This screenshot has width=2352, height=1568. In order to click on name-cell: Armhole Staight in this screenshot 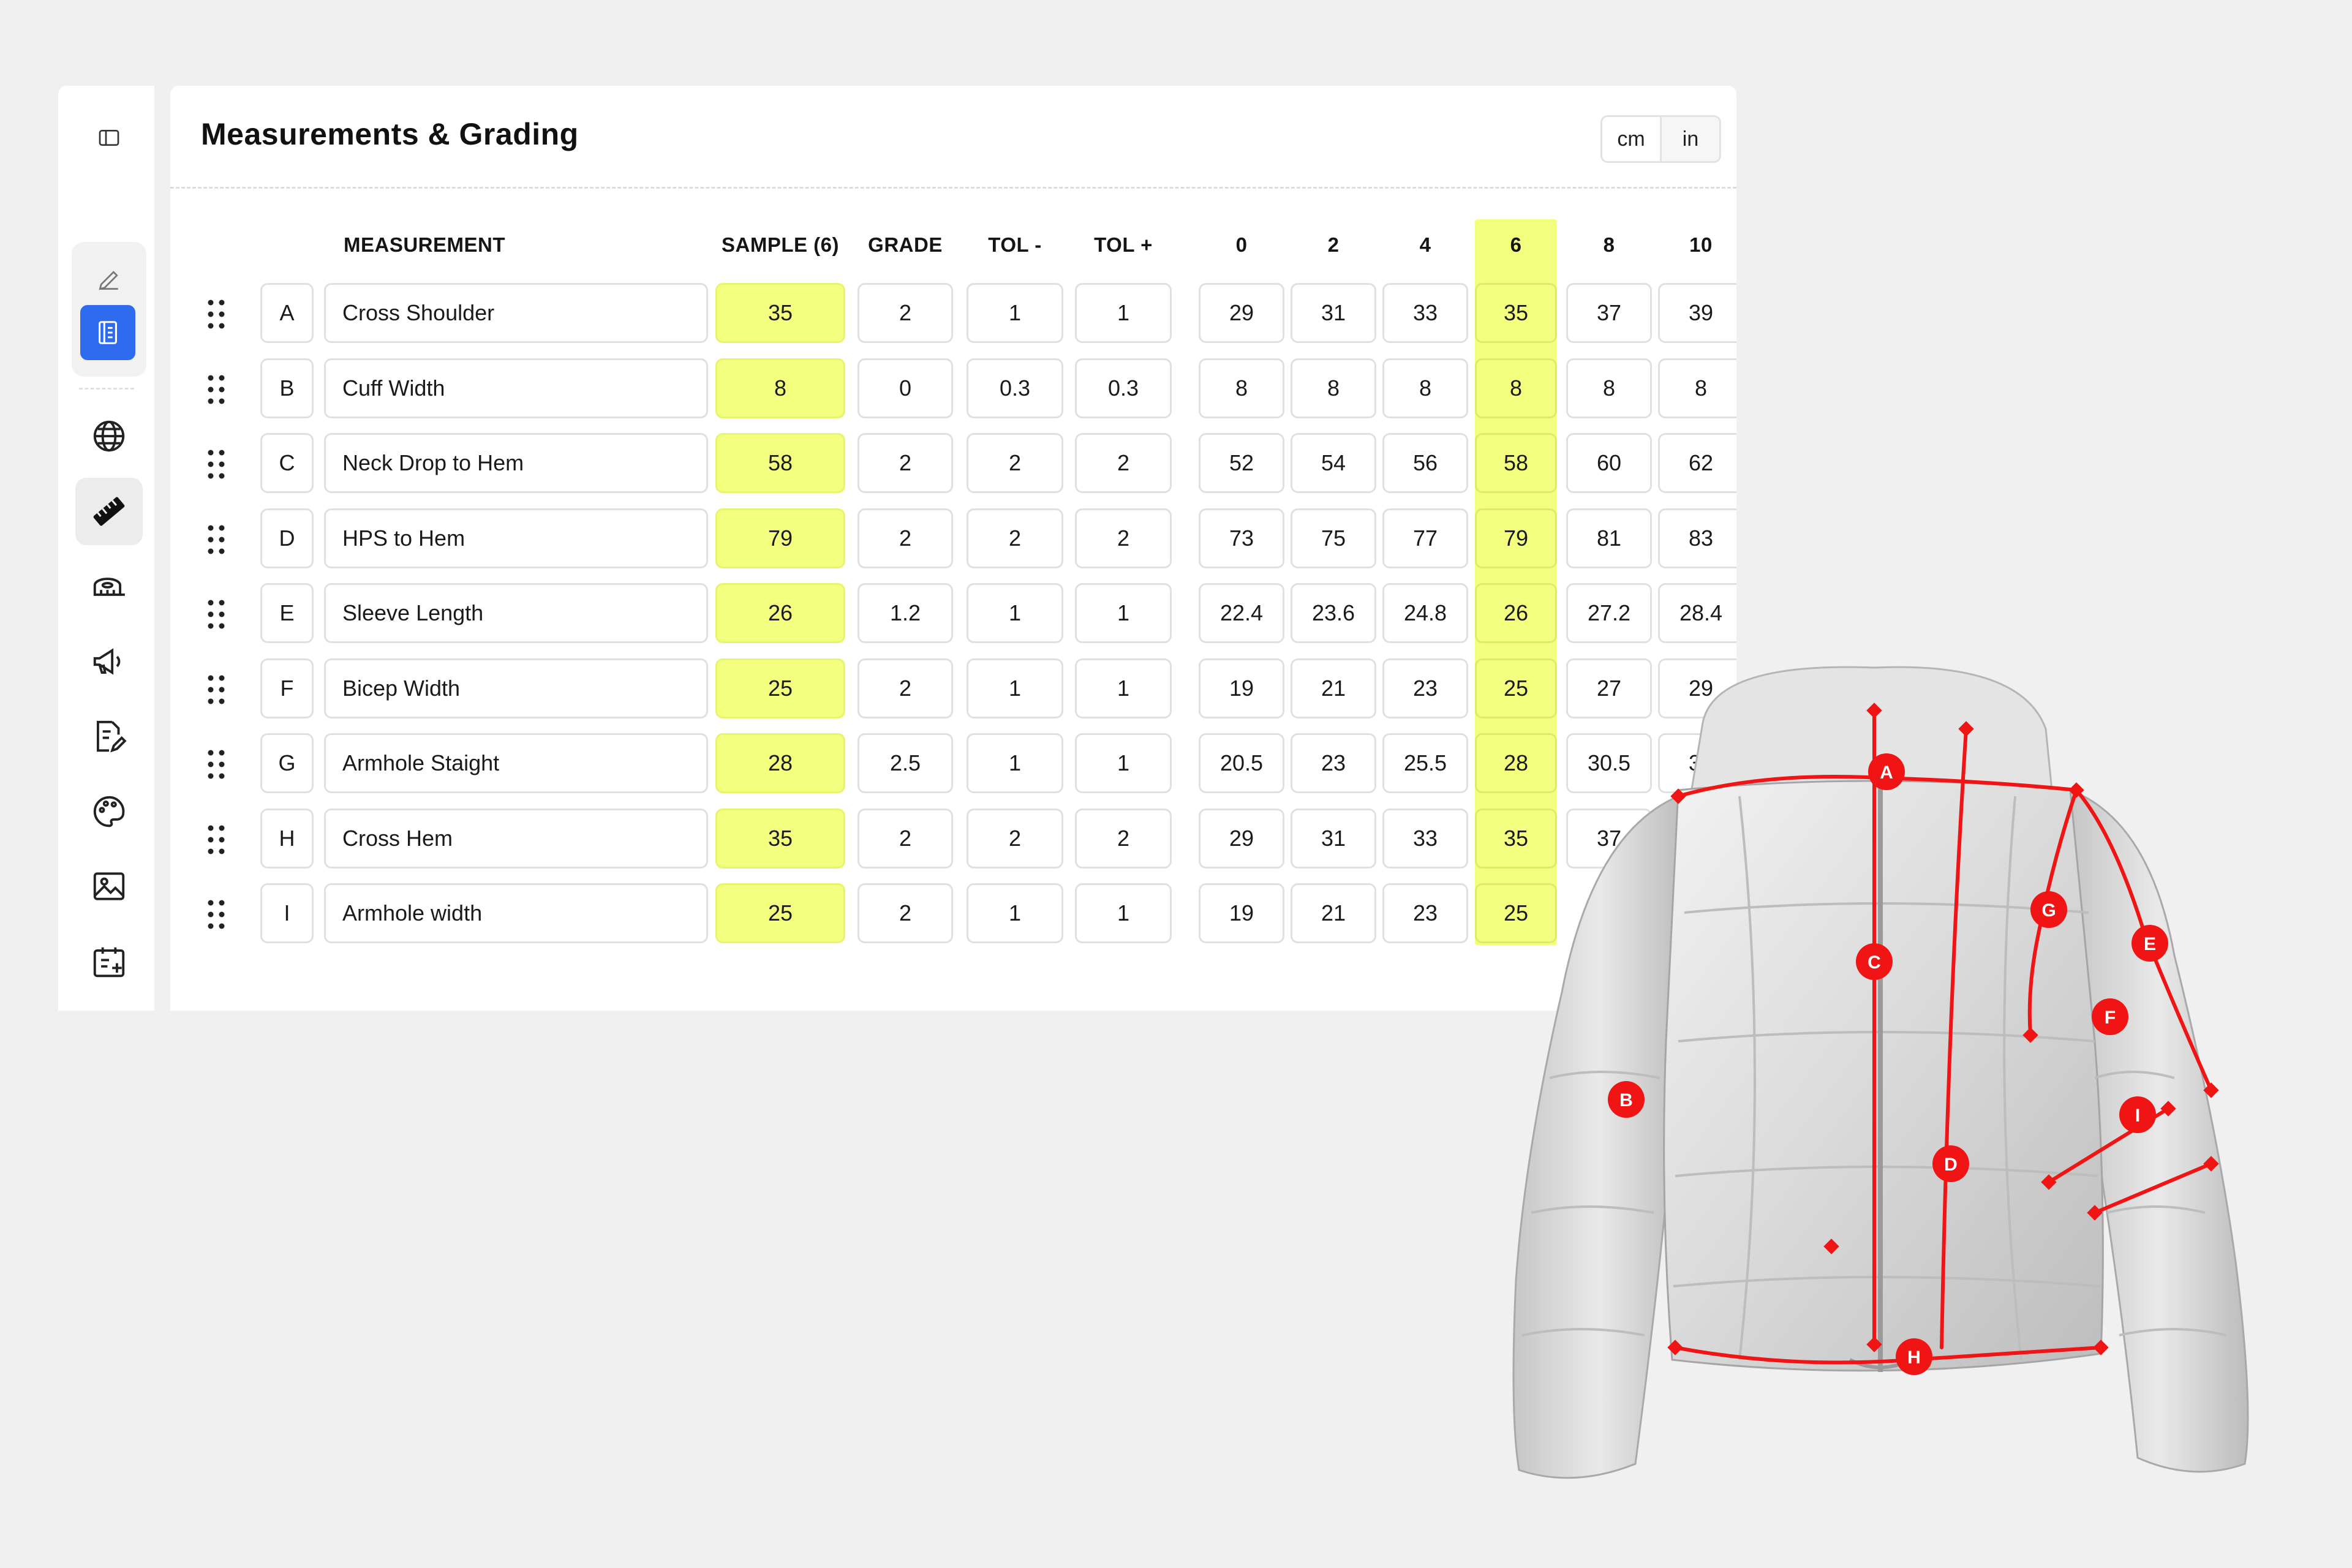, I will do `click(516, 763)`.